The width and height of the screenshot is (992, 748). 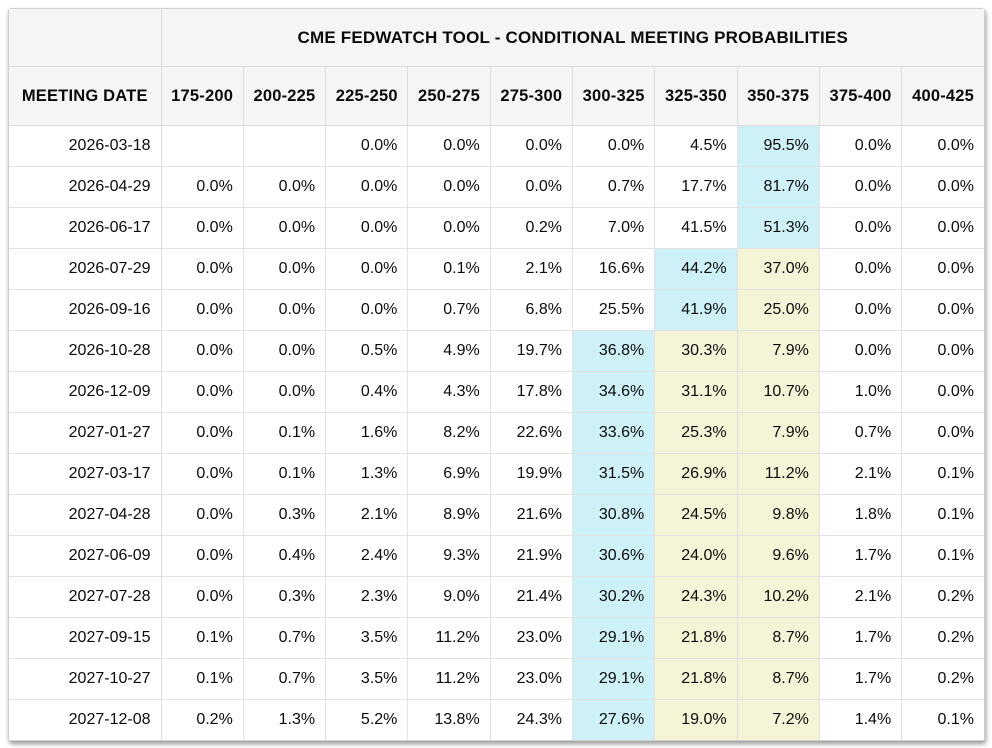 I want to click on probability-cell: 30.3%, so click(x=696, y=351).